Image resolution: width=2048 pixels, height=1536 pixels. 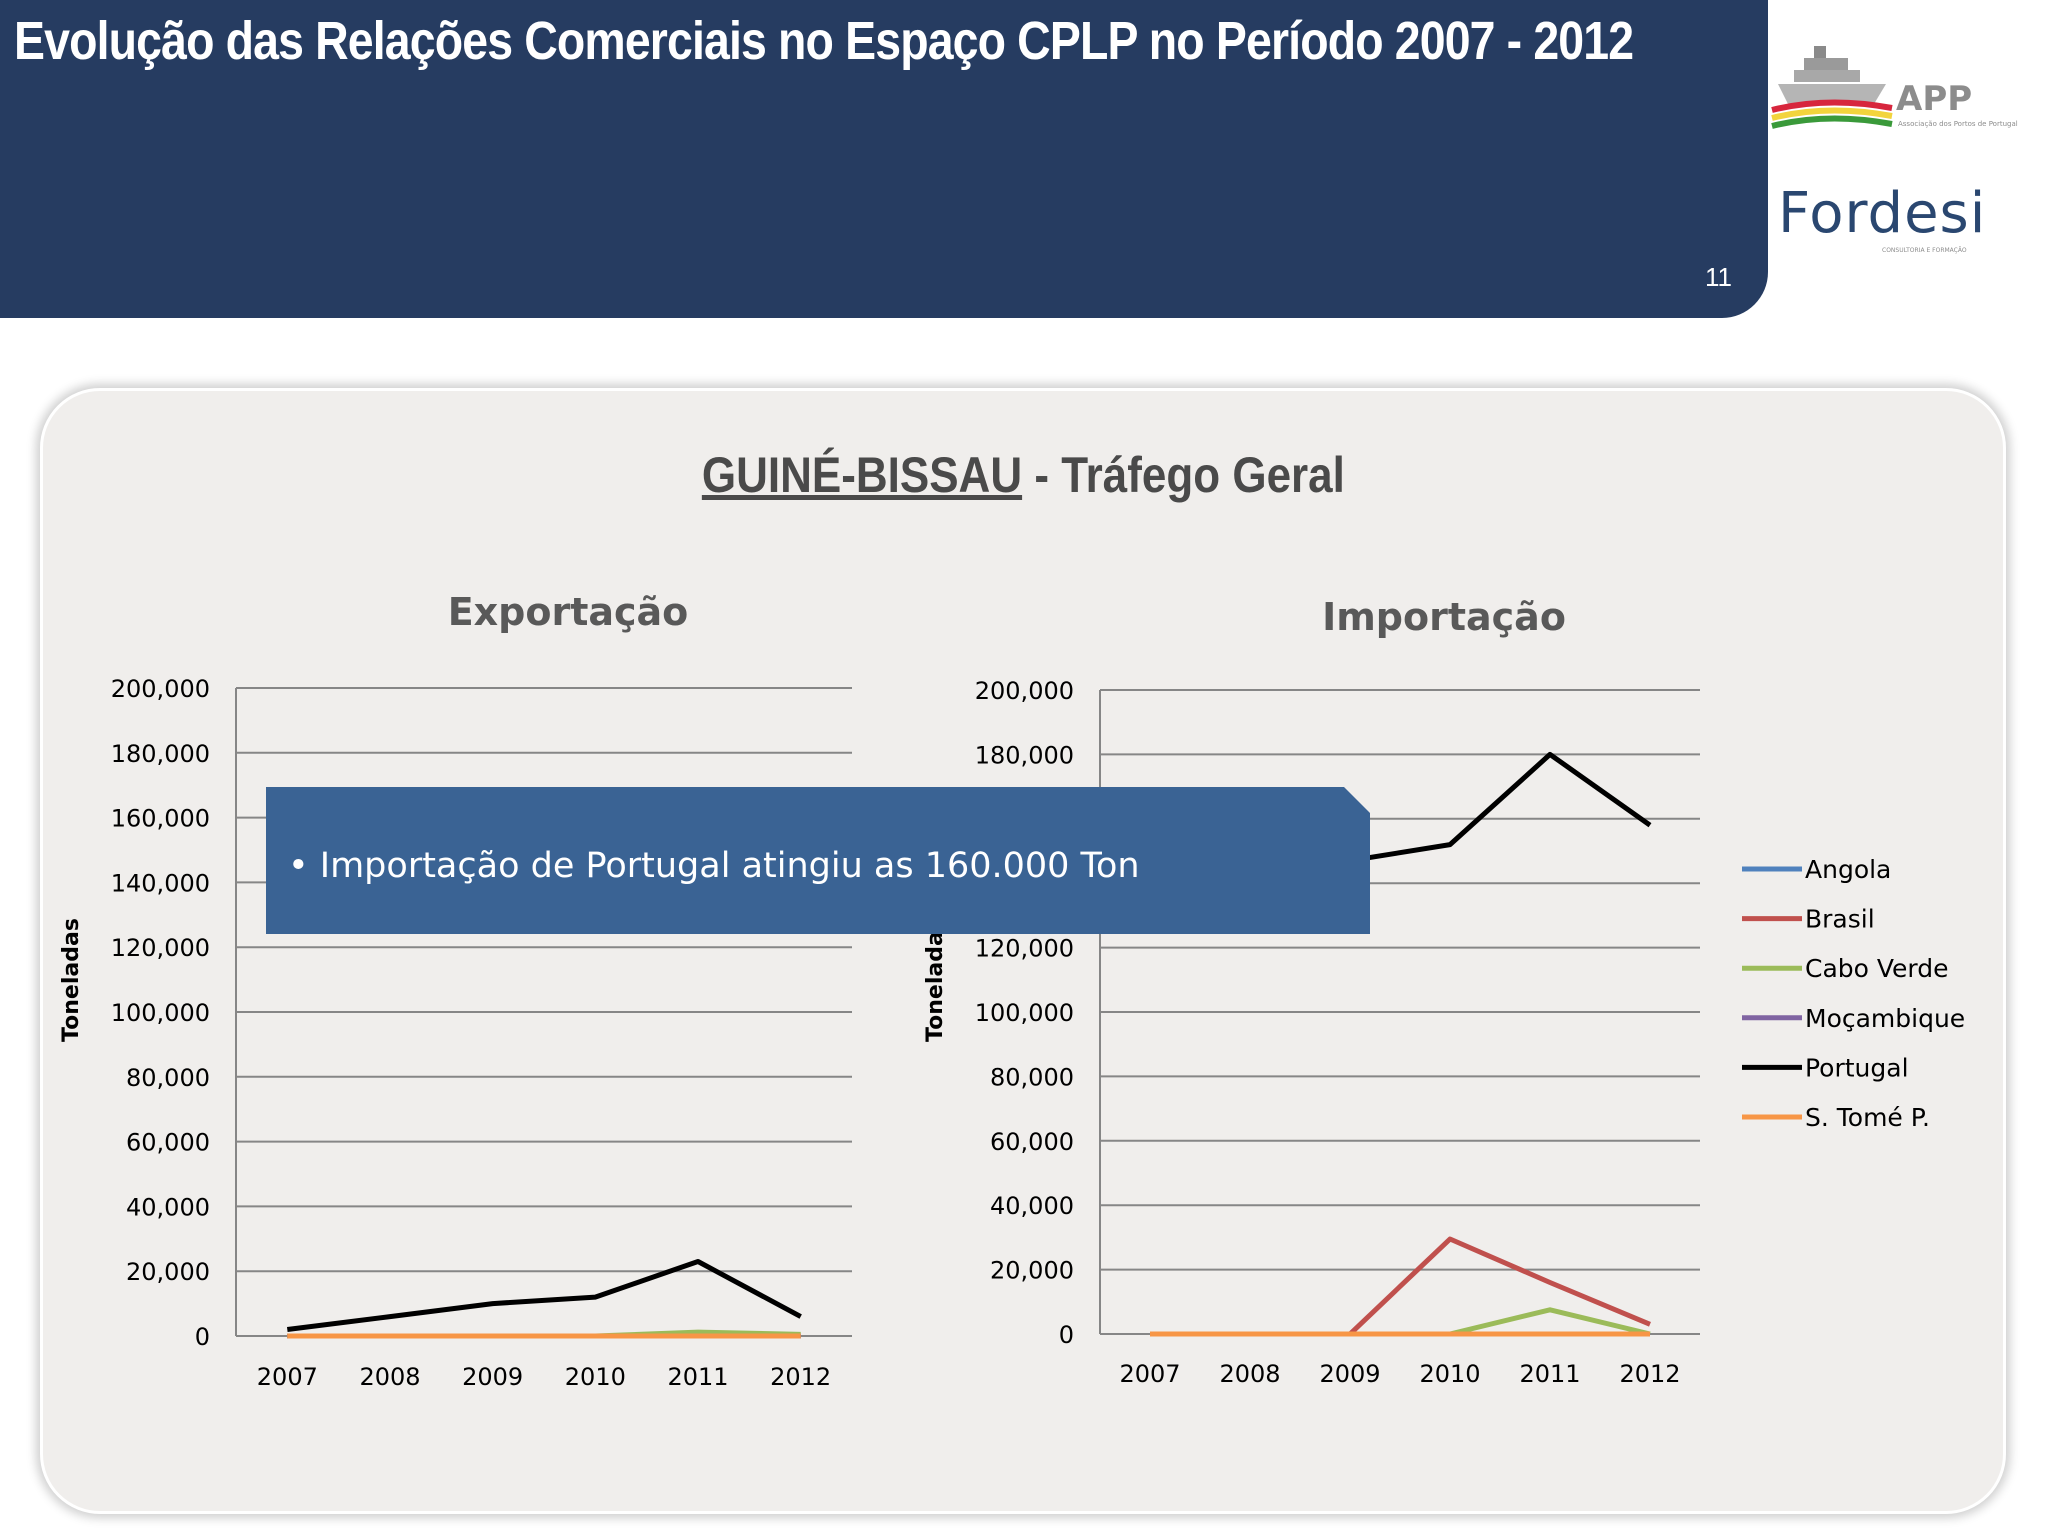 I want to click on ship-icon, so click(x=1832, y=87).